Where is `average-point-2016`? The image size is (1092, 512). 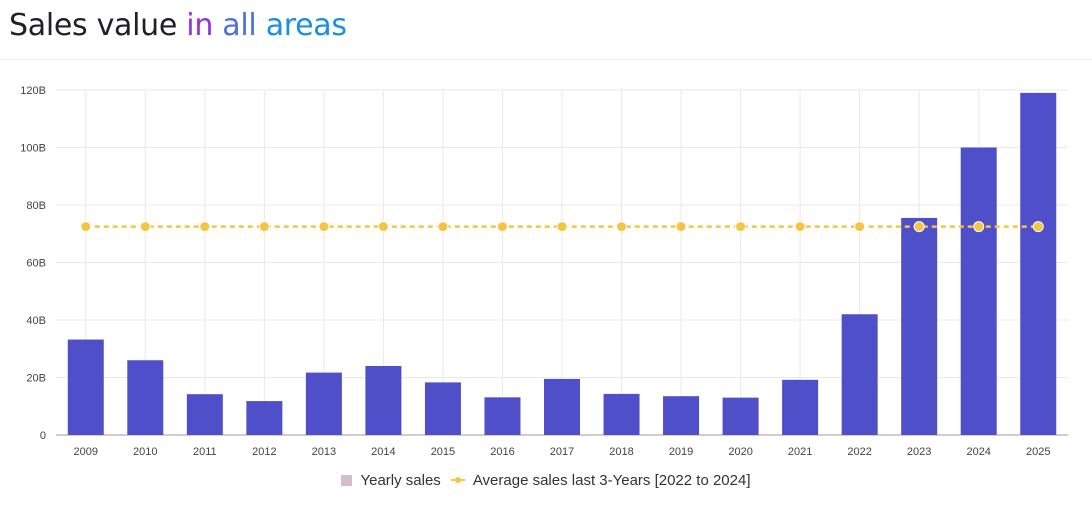
average-point-2016 is located at coordinates (502, 227).